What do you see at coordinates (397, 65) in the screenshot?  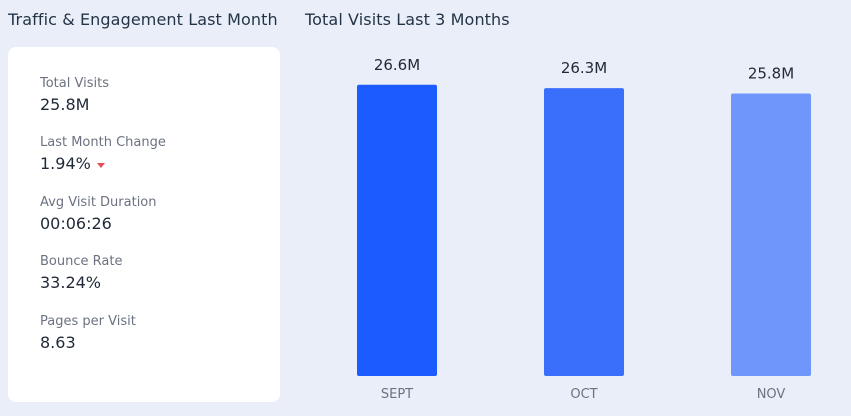 I see `bar-value-label: 26.6M` at bounding box center [397, 65].